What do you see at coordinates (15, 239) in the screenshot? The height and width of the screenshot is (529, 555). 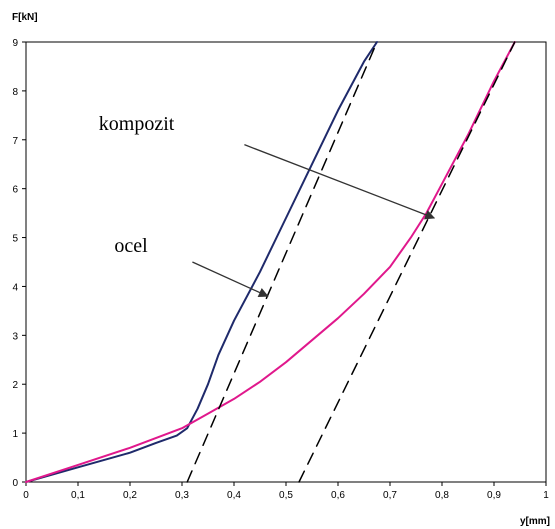 I see `y-tick-label: 5` at bounding box center [15, 239].